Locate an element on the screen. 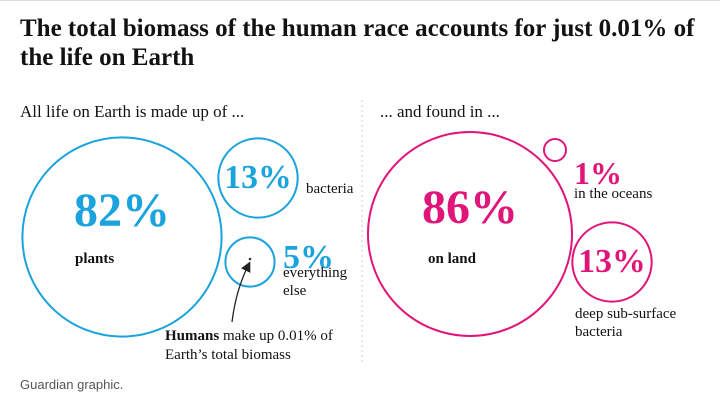  value-label: 86% is located at coordinates (470, 207).